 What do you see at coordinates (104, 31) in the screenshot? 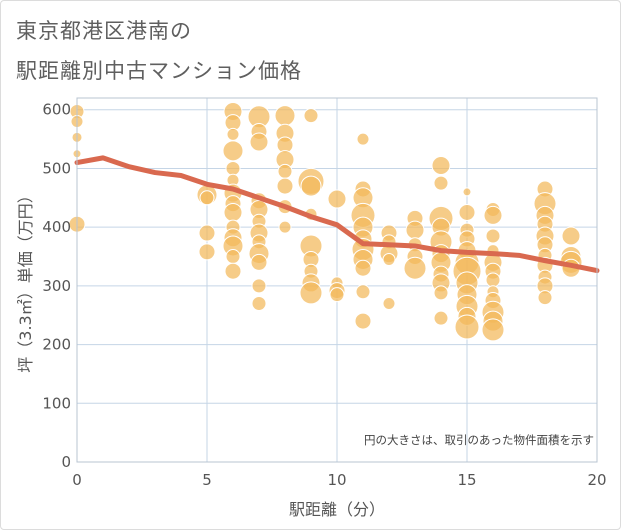
I see `chart-title-line-1: 東京都港区港南の` at bounding box center [104, 31].